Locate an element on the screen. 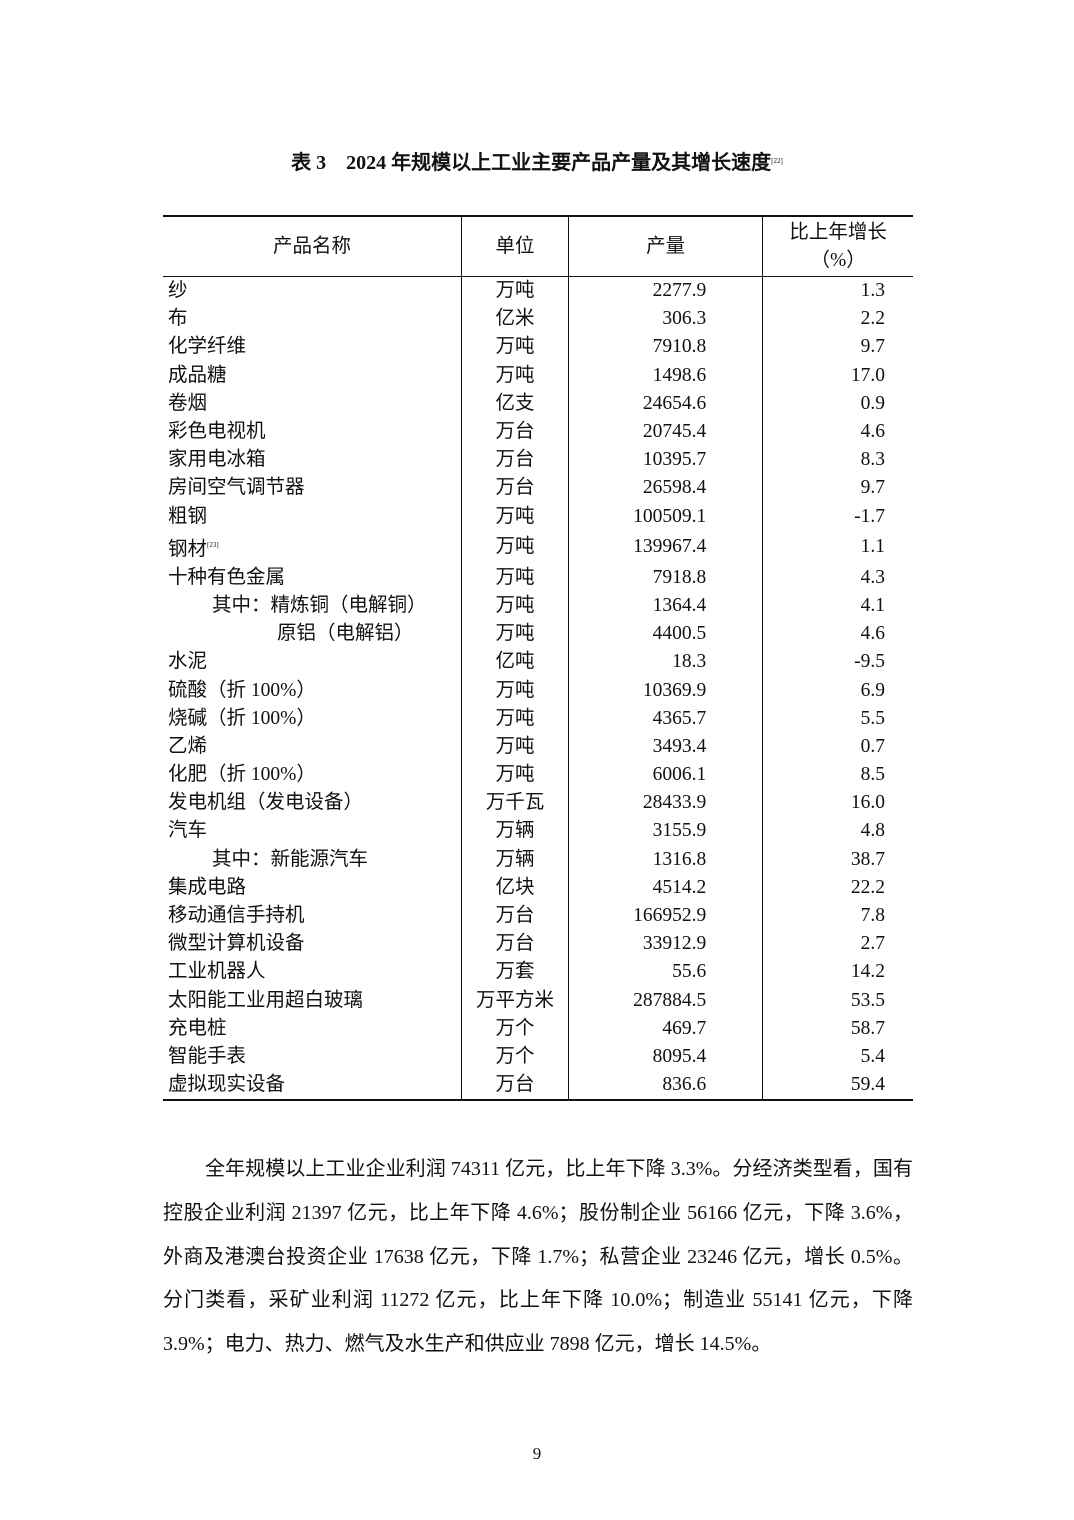 This screenshot has width=1074, height=1520. growth-cell-text: 1.3 is located at coordinates (872, 291).